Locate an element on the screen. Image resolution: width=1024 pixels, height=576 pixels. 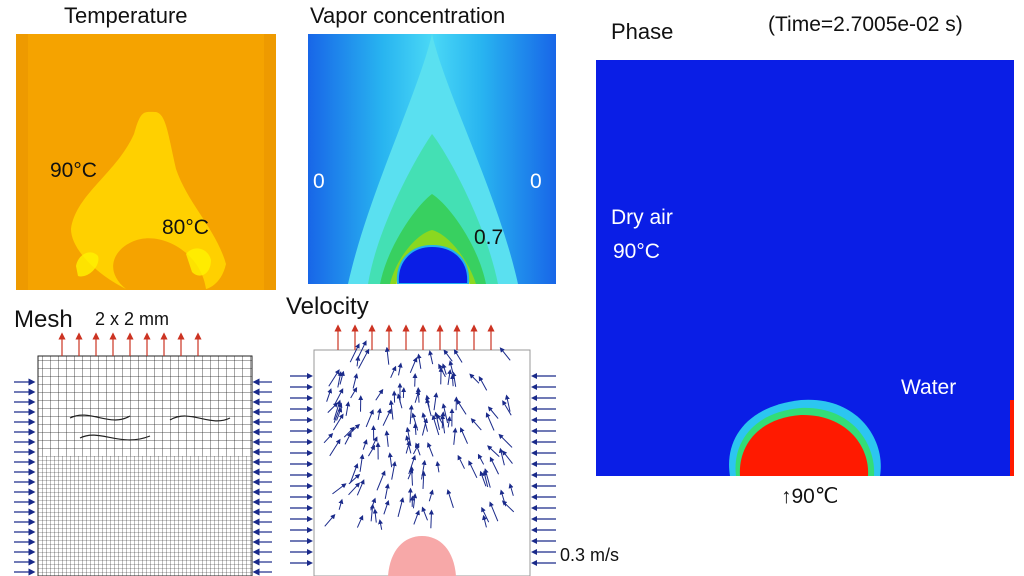
mesh-title: Mesh is located at coordinates (43, 319).